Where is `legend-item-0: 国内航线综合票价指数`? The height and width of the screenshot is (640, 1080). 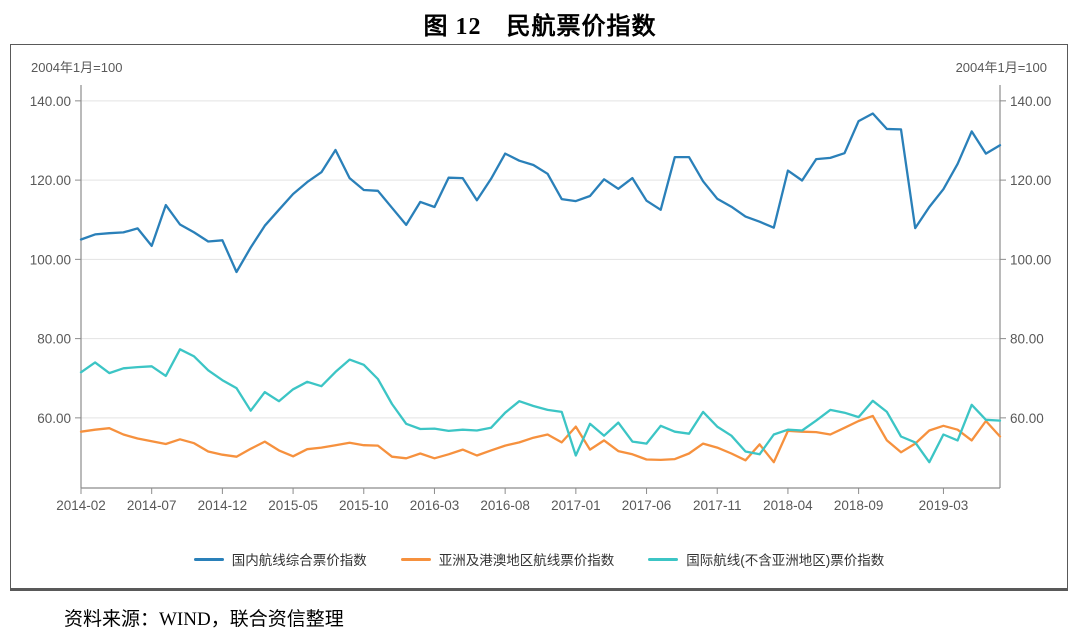 legend-item-0: 国内航线综合票价指数 is located at coordinates (280, 559).